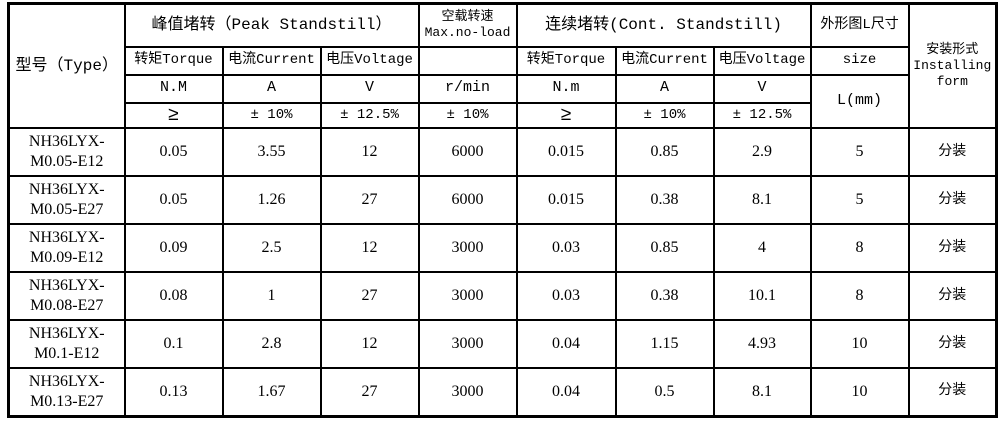 Image resolution: width=1001 pixels, height=422 pixels. I want to click on cell-peak-current: 1.67, so click(271, 392).